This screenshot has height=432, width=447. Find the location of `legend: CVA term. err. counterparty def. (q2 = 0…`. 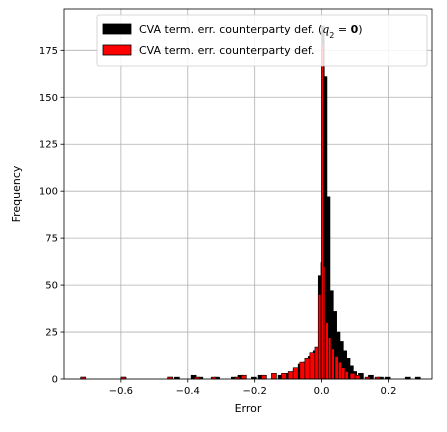

legend: CVA term. err. counterparty def. (q2 = 0… is located at coordinates (262, 40).